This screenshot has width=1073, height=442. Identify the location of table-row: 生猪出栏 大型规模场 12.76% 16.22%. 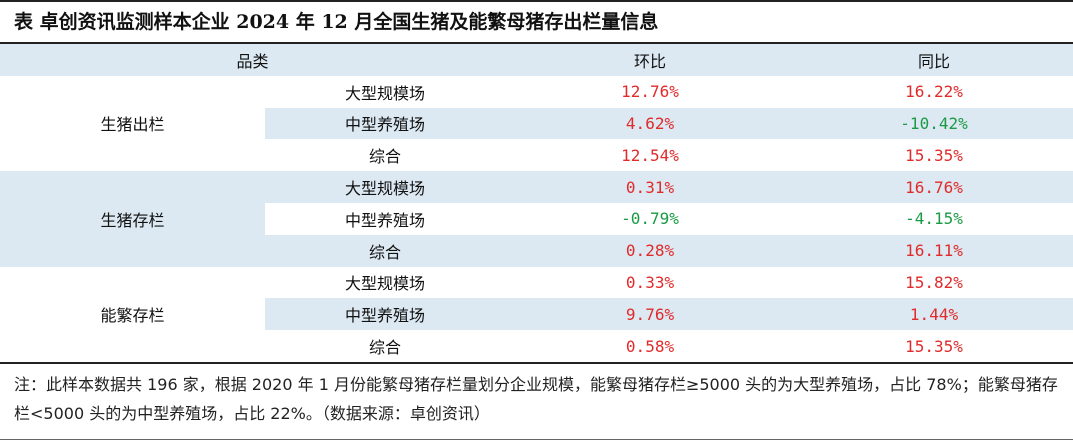
(536, 105).